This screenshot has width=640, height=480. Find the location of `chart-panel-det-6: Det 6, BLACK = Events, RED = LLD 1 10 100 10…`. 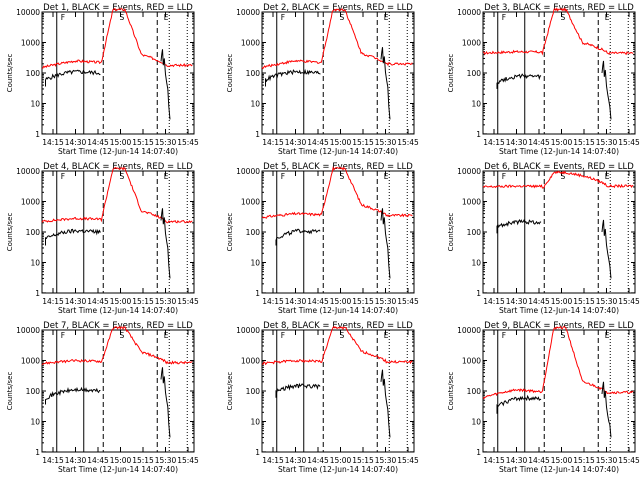

chart-panel-det-6: Det 6, BLACK = Events, RED = LLD 1 10 100 10… is located at coordinates (543, 238).